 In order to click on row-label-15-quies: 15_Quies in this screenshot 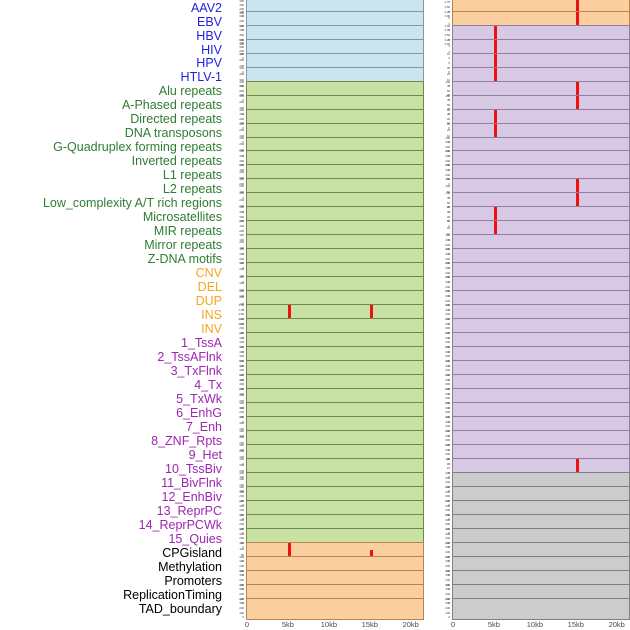, I will do `click(195, 538)`.